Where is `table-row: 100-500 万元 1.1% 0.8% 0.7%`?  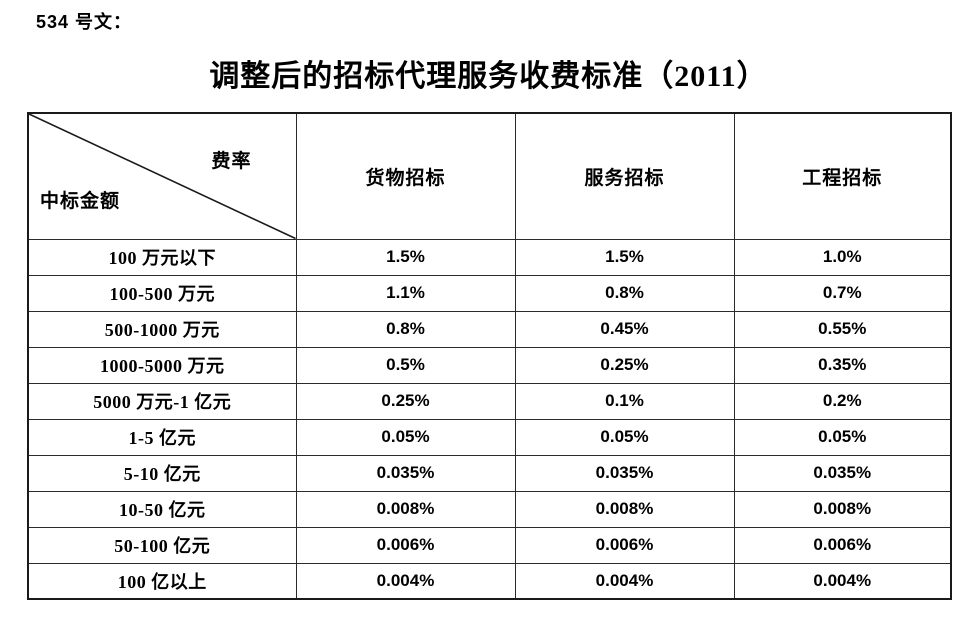 table-row: 100-500 万元 1.1% 0.8% 0.7% is located at coordinates (489, 293).